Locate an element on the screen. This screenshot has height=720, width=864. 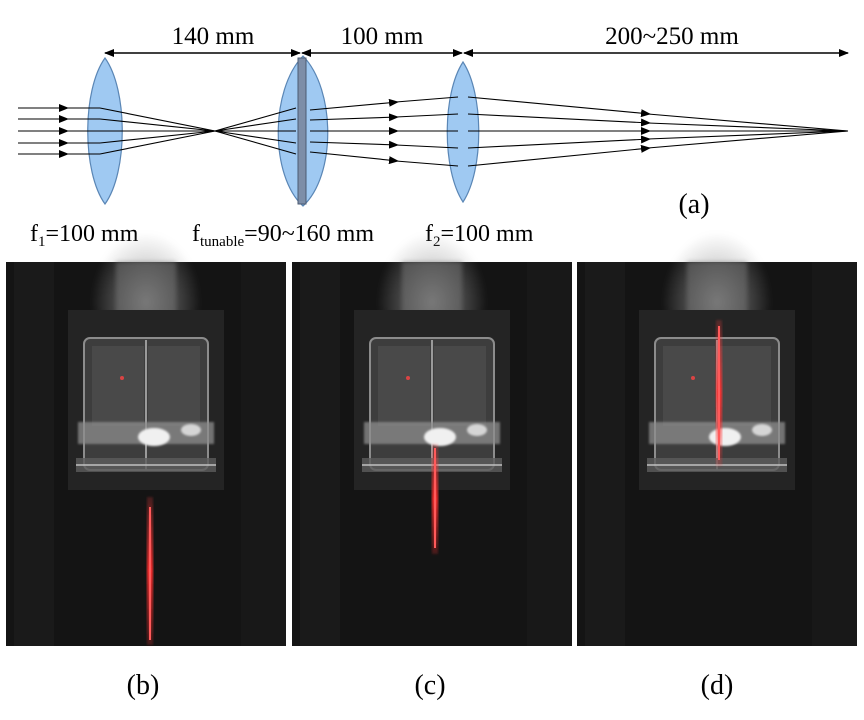
lens-label-tunable: ftunable=90~160 mm is located at coordinates (283, 235).